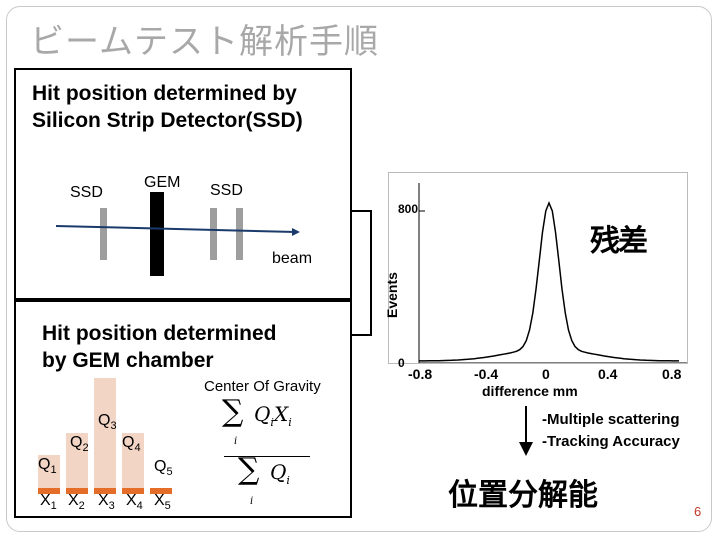 This screenshot has width=720, height=540. I want to click on x3-label: X3, so click(106, 502).